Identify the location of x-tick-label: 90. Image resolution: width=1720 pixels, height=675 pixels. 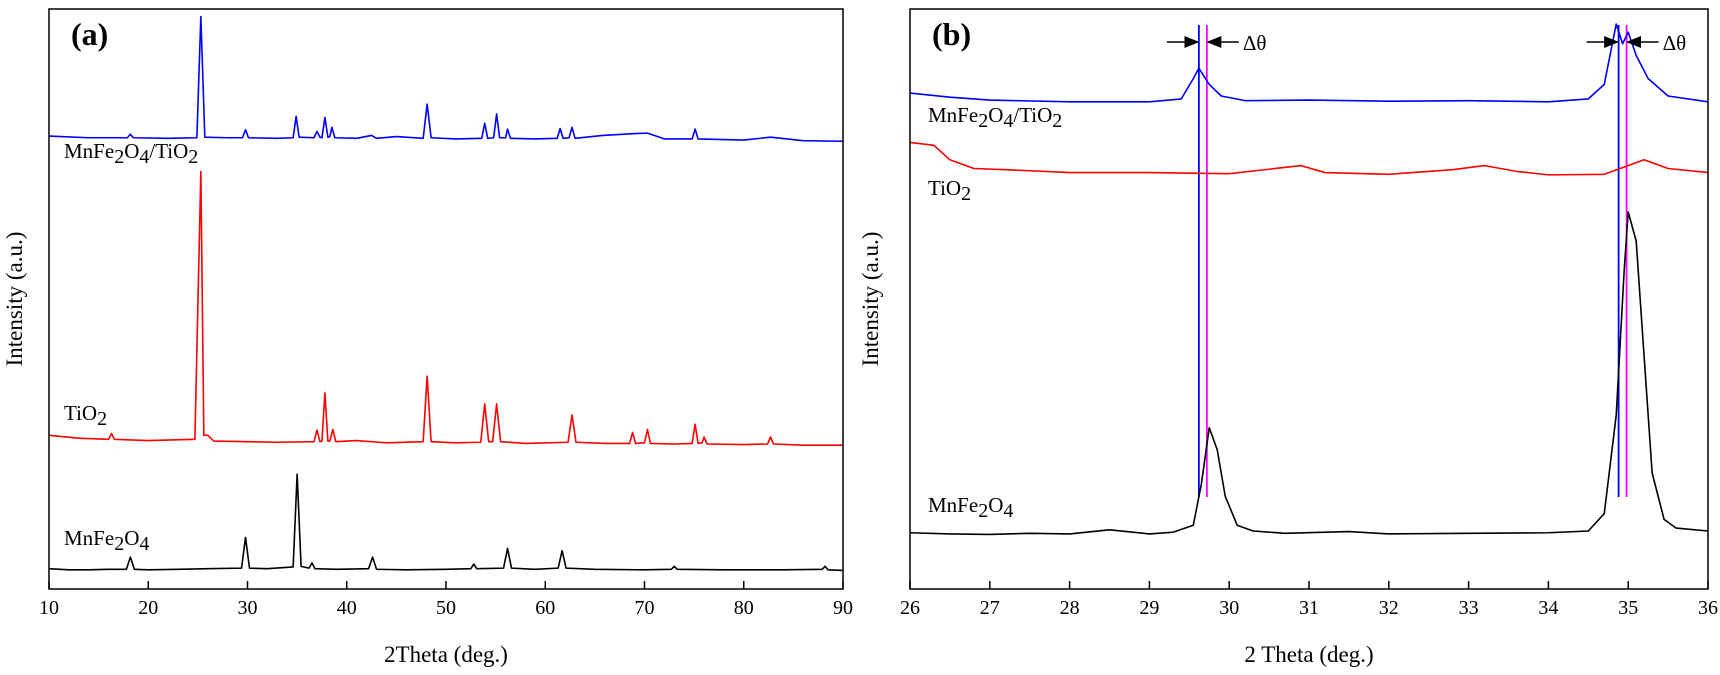
(843, 608).